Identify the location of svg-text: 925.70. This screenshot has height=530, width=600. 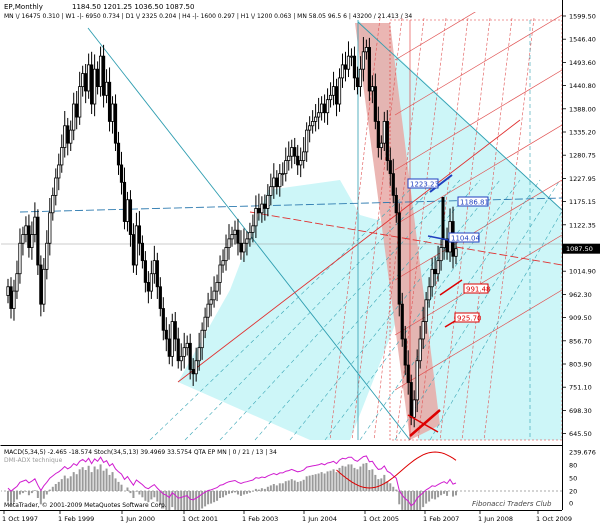
(469, 319).